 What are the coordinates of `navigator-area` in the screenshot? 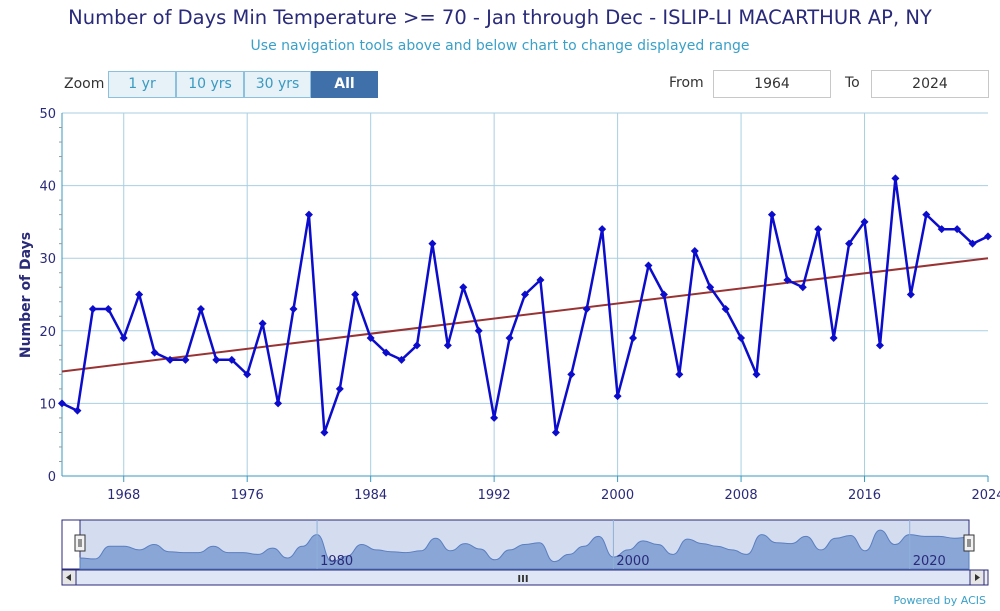 It's located at (524, 549).